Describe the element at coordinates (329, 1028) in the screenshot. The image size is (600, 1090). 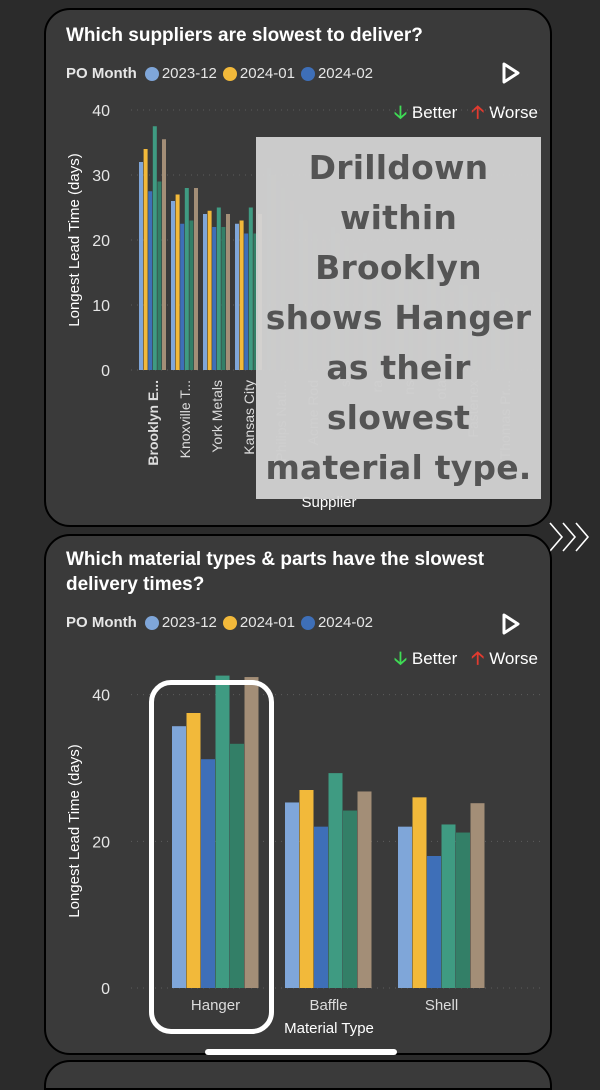
I see `x-axis-title: Material Type` at that location.